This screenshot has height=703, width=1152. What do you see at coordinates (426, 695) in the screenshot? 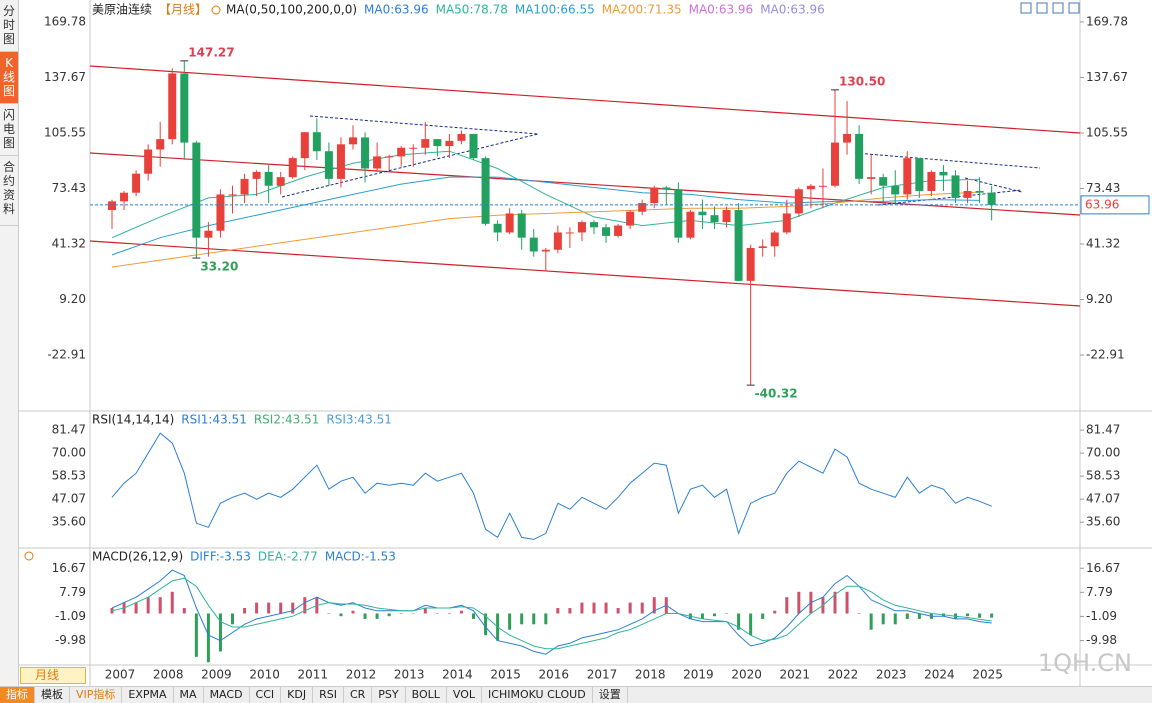
I see `toolbar-tab: BOLL` at bounding box center [426, 695].